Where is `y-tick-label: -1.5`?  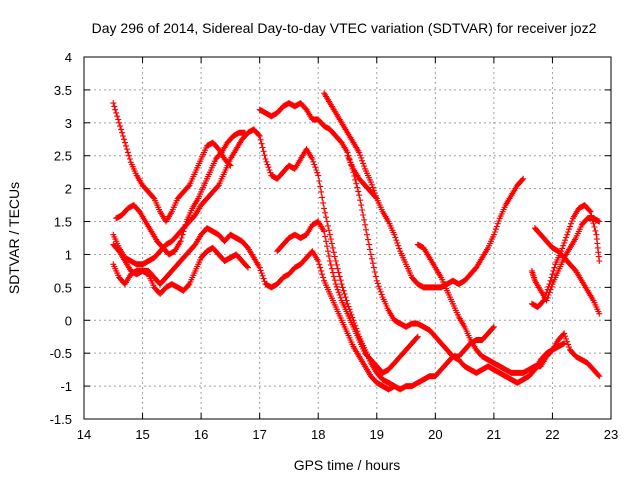
y-tick-label: -1.5 is located at coordinates (61, 419).